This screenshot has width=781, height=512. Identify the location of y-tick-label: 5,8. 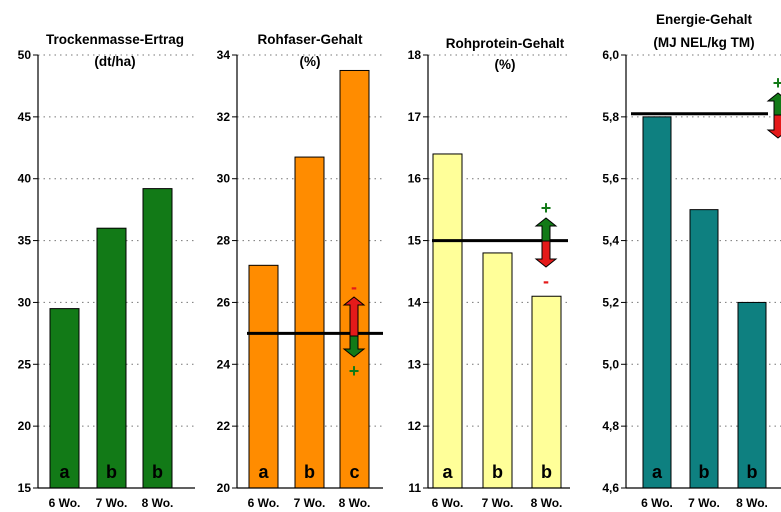
(610, 117).